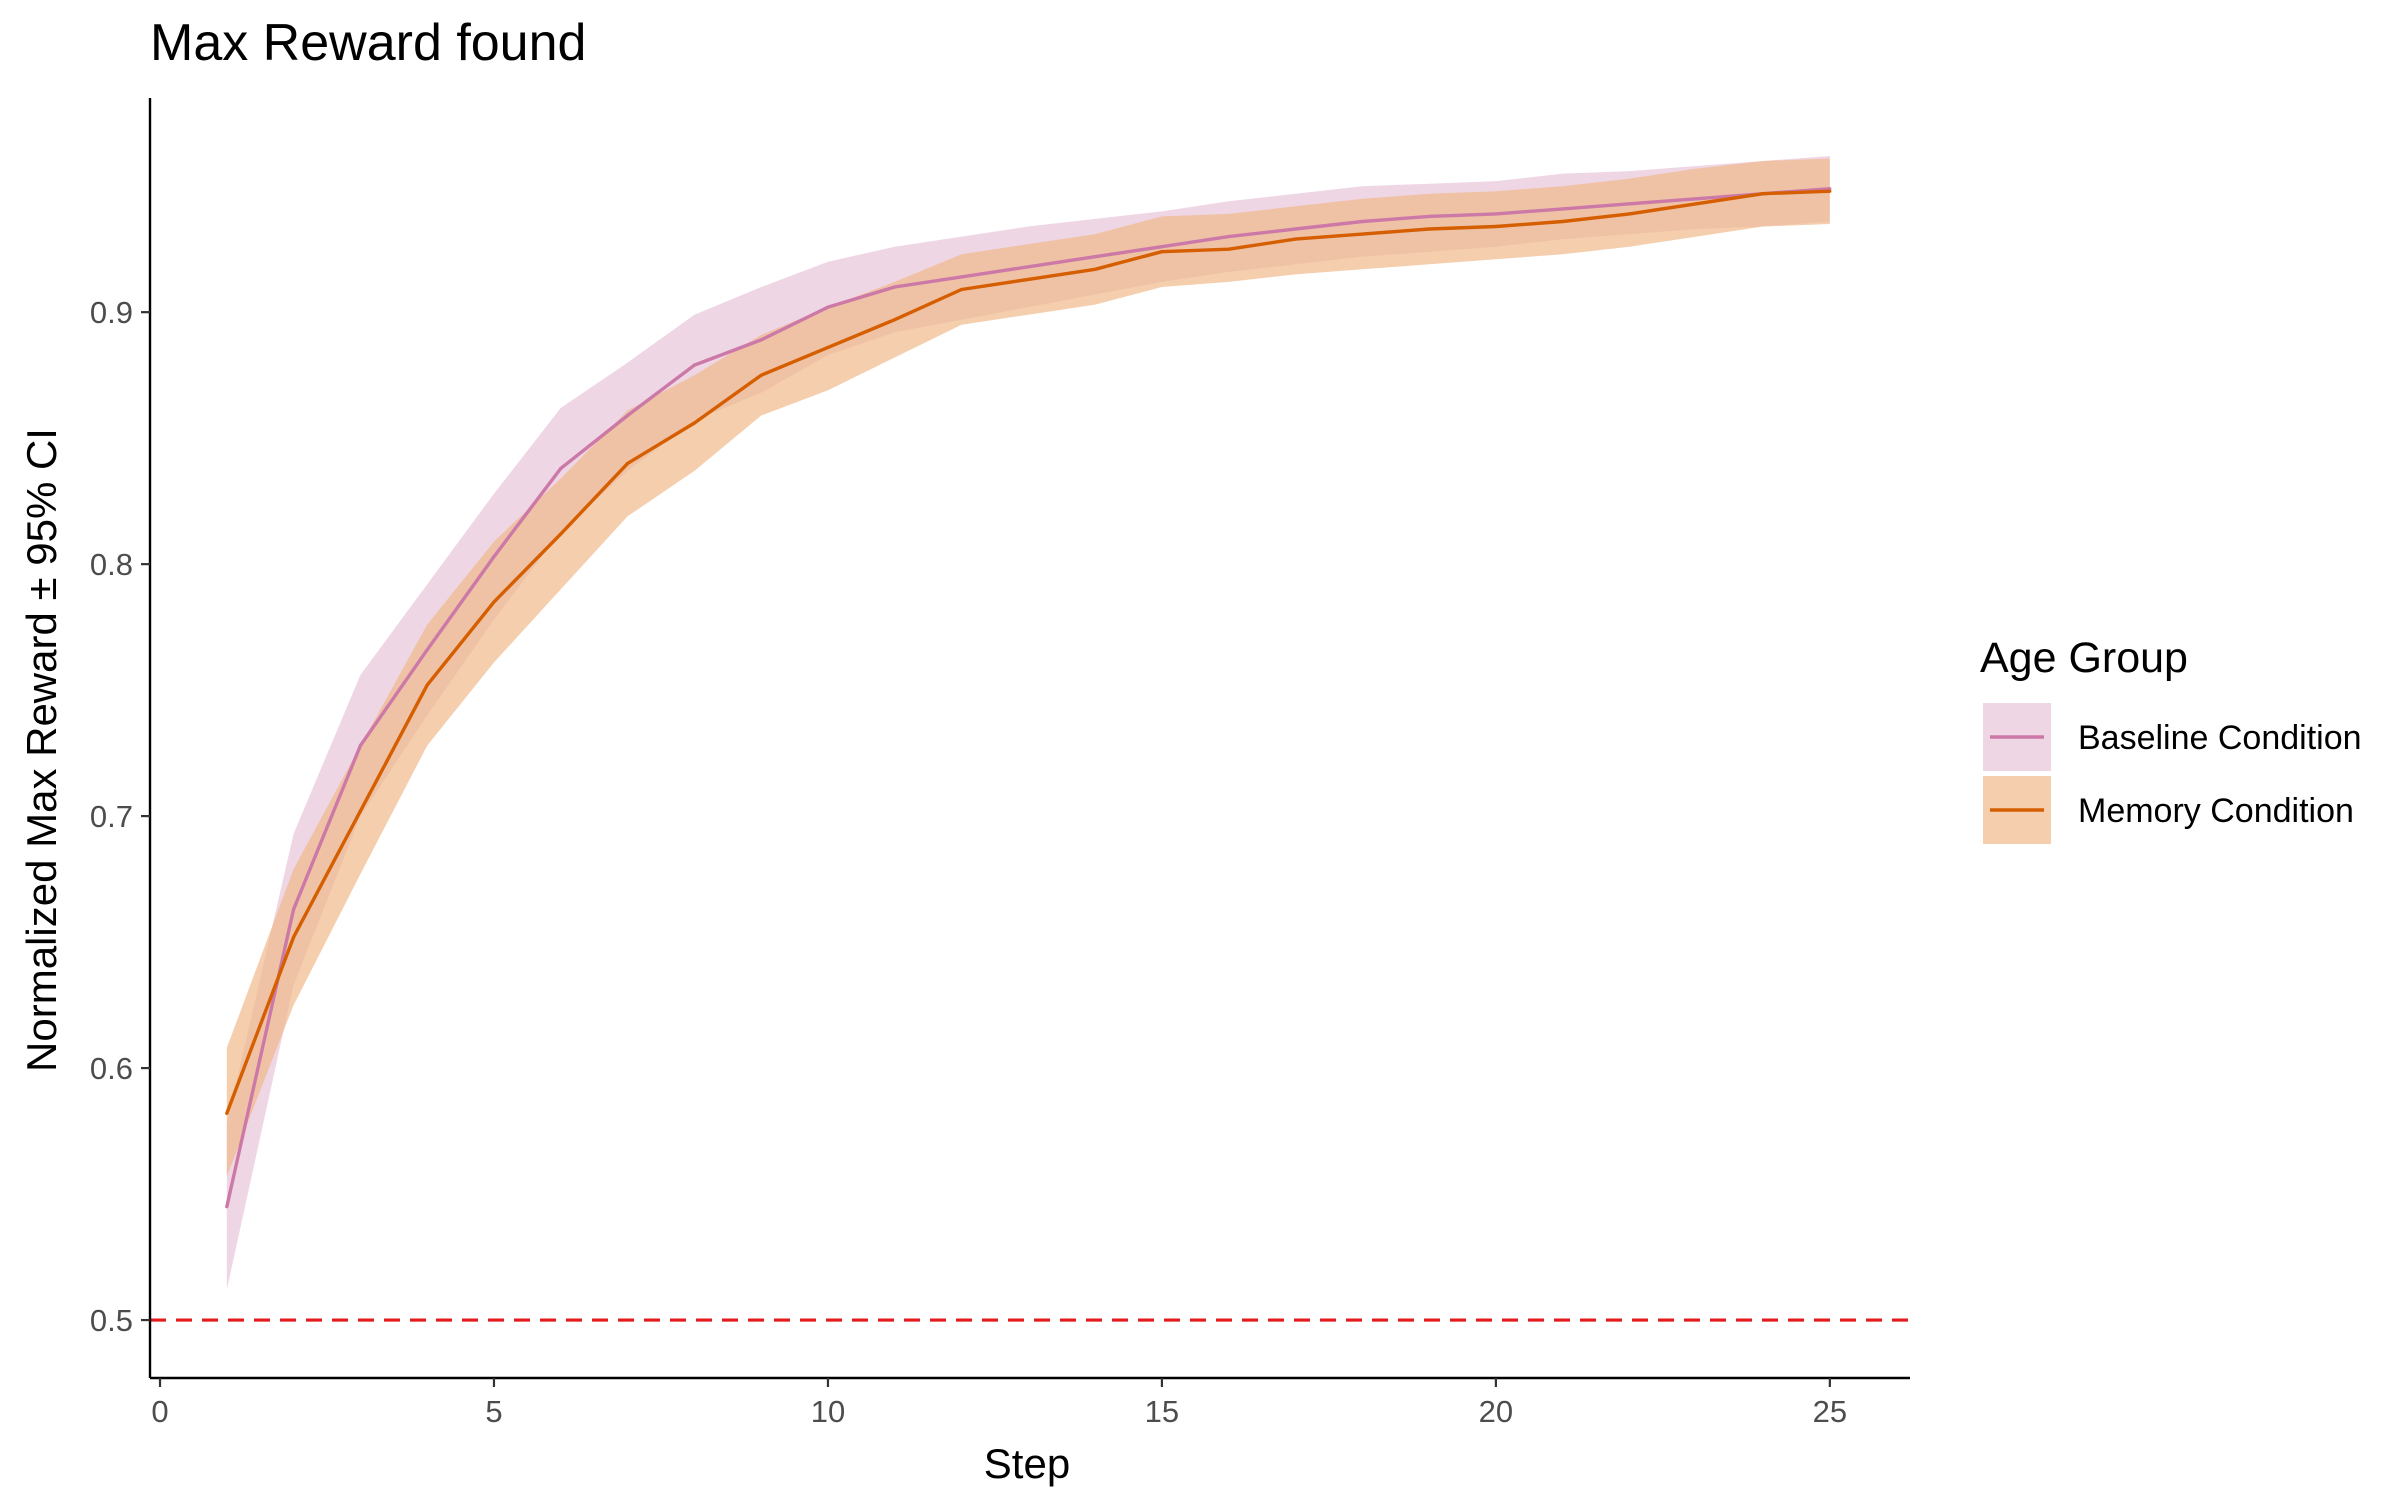  What do you see at coordinates (1496, 1411) in the screenshot?
I see `x-tick-label: 20` at bounding box center [1496, 1411].